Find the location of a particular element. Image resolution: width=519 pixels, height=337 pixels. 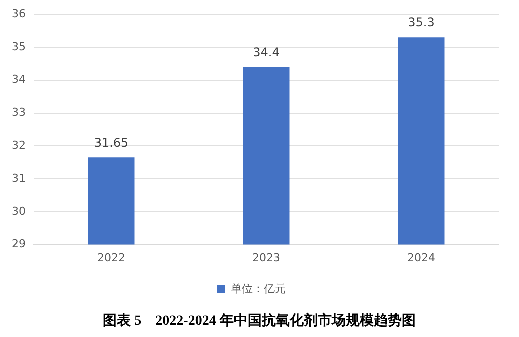

text: 图表 5 2022-2024 年中国抗氧化剂市场规模趋势图 is located at coordinates (259, 321).